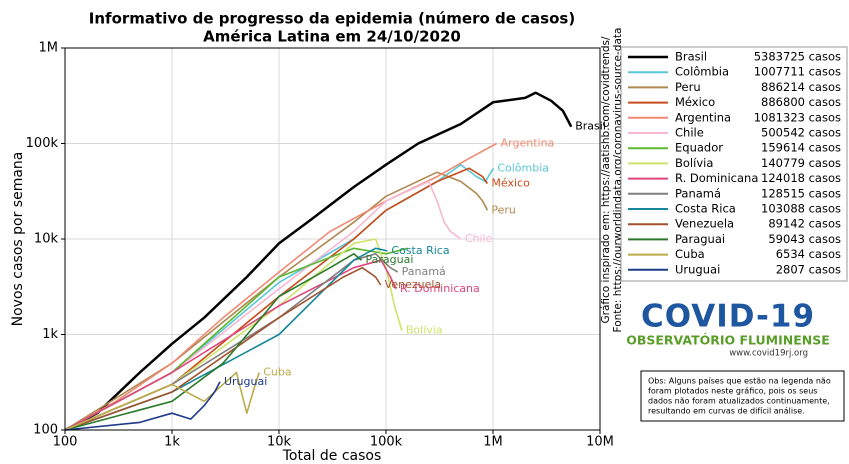  Describe the element at coordinates (801, 148) in the screenshot. I see `legend-total: 159614 casos` at that location.